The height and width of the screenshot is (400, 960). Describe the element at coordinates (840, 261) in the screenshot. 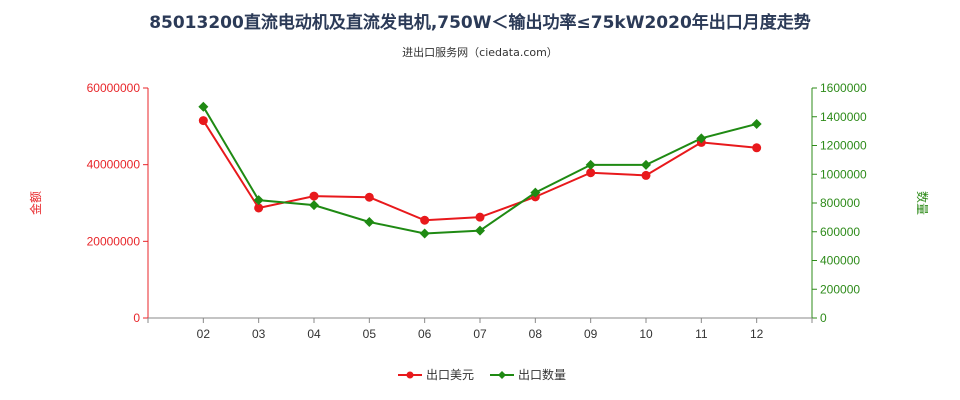

I see `right-tick-label: 400000` at that location.